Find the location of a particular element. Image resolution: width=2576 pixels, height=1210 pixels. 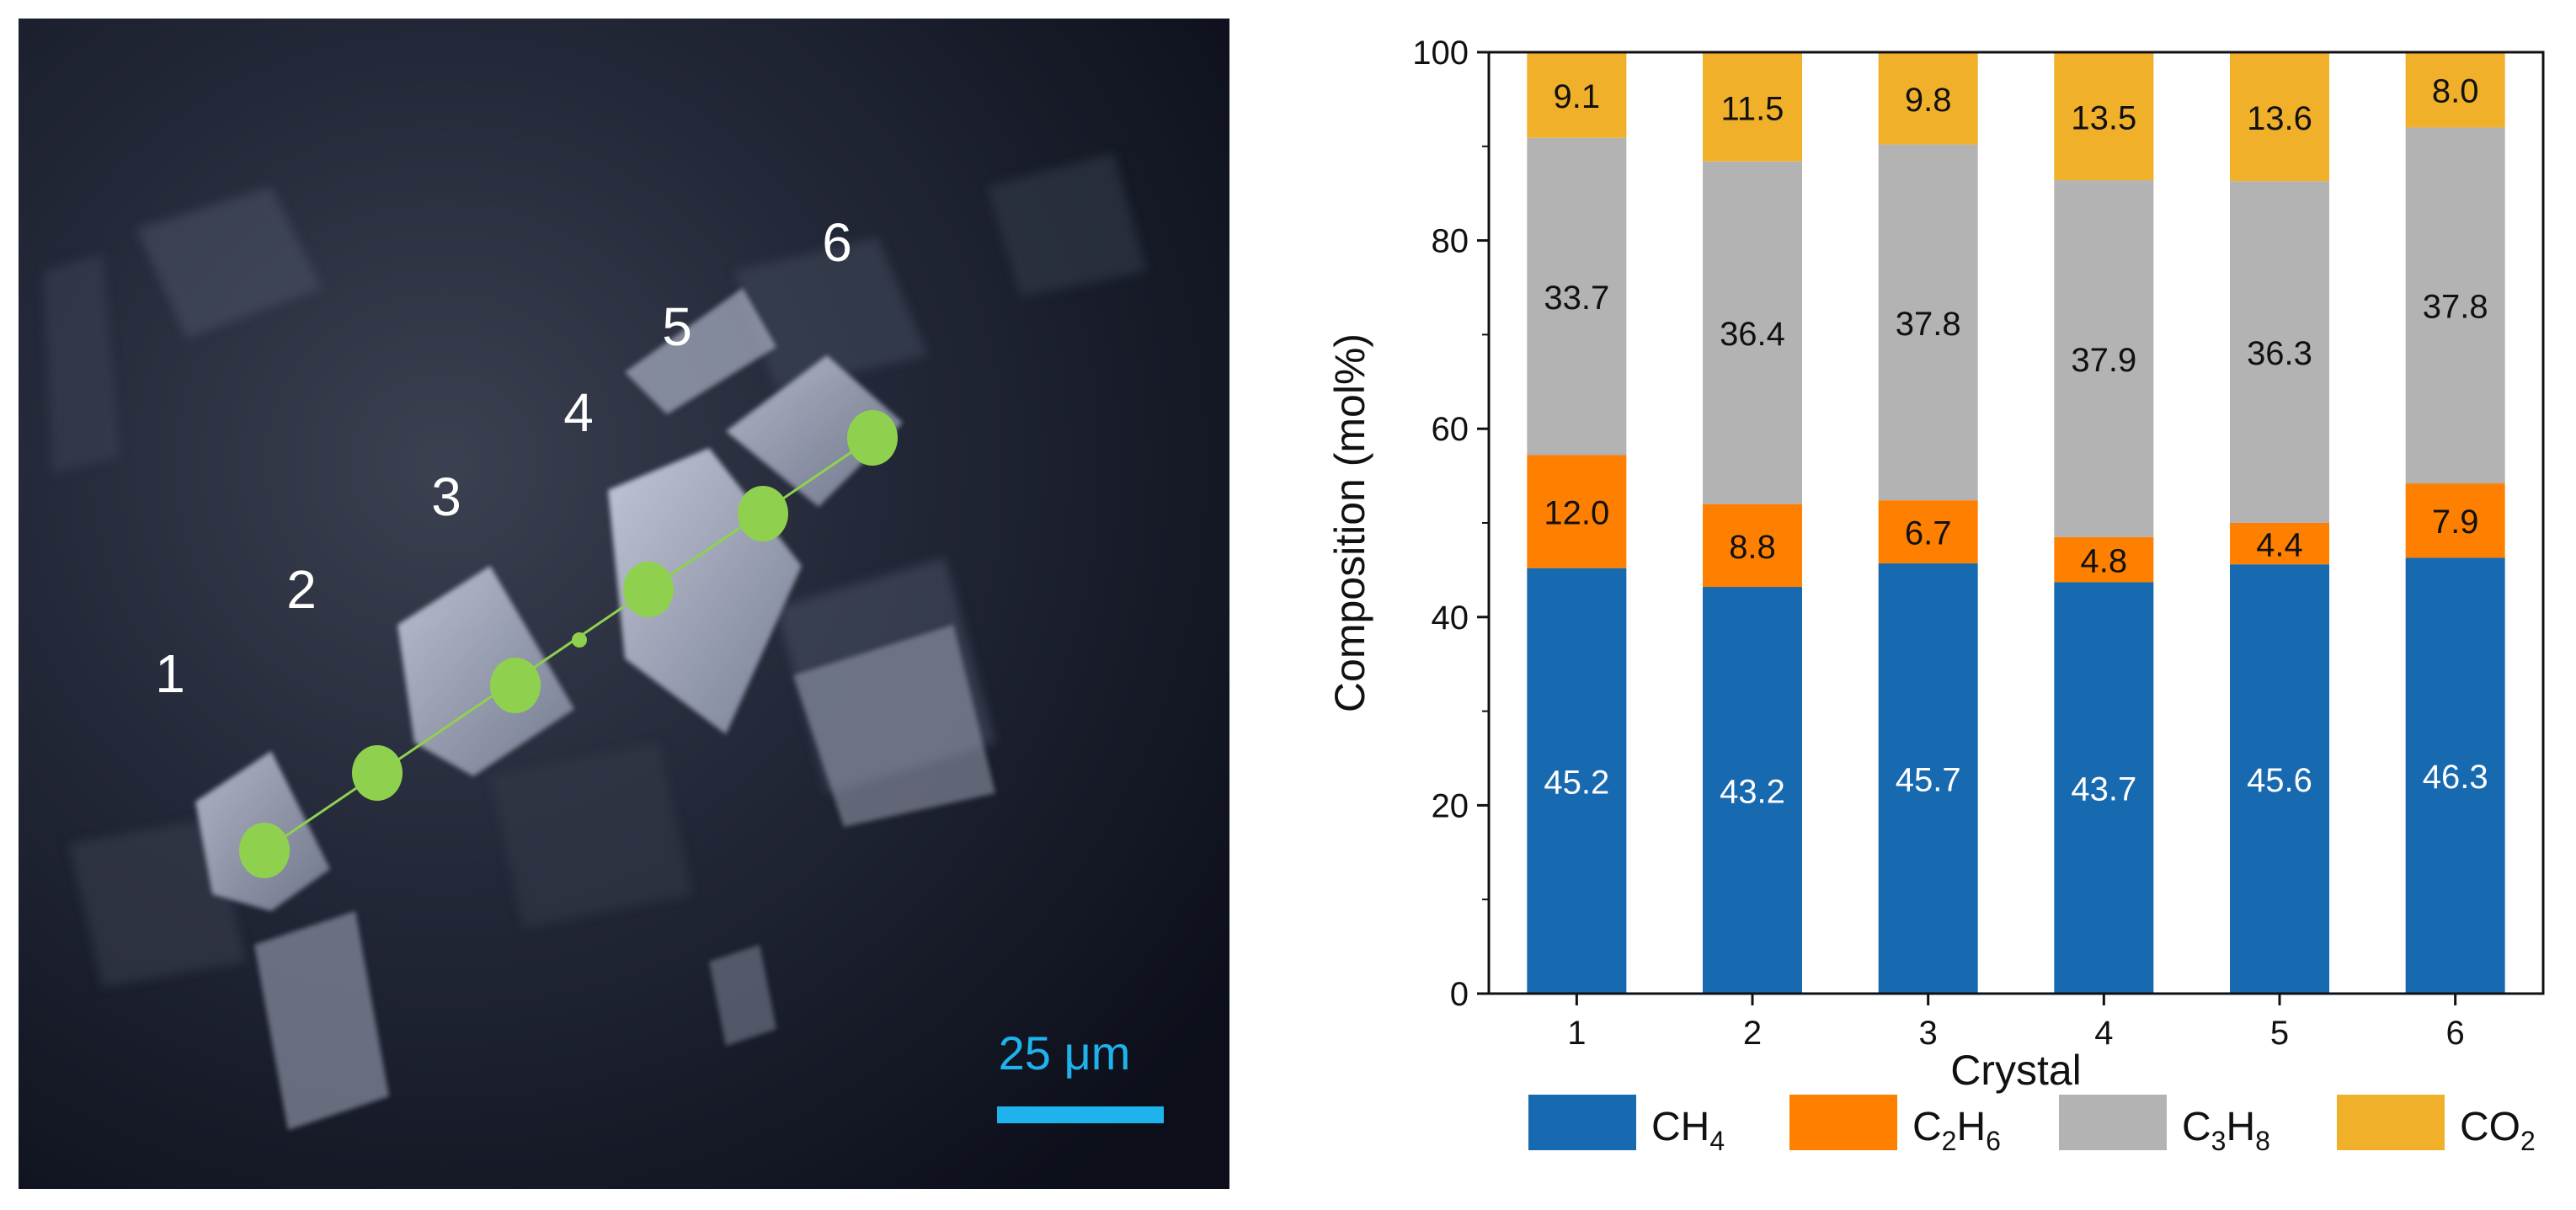

data-label-s4-c4: 13.5 is located at coordinates (2103, 119).